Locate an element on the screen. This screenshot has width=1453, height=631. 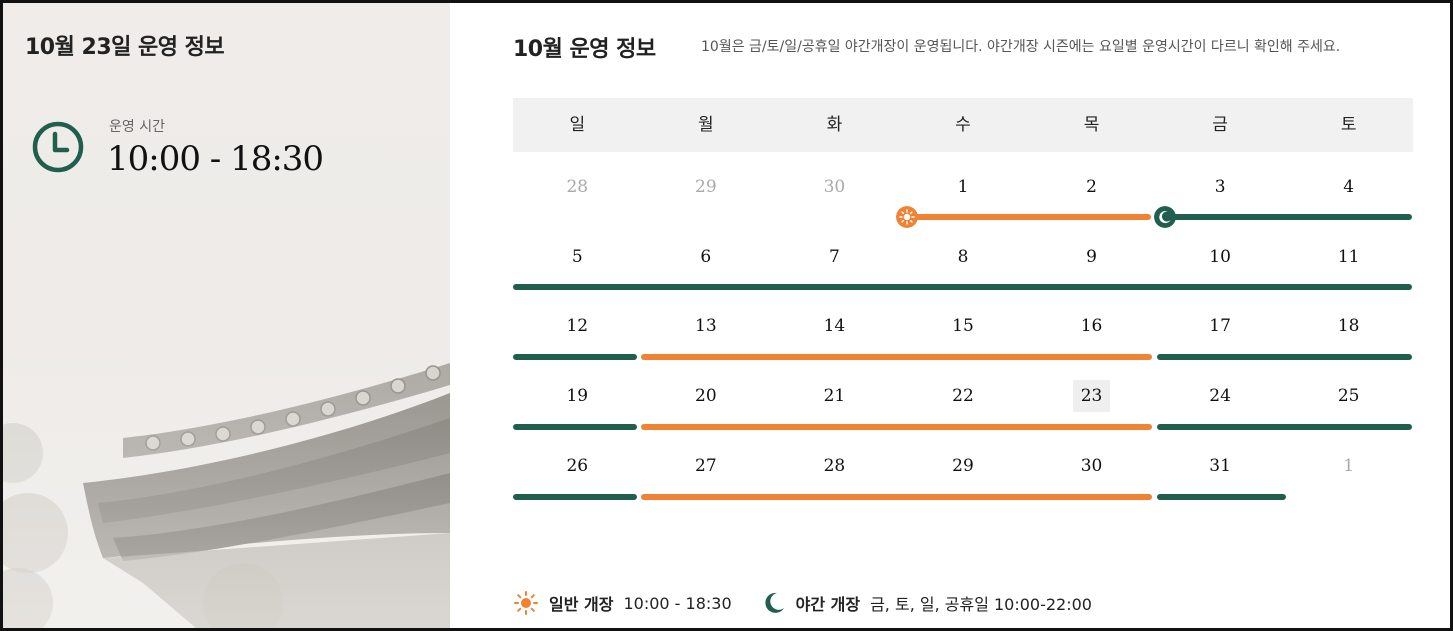
weekday-header: 일 월 화 수 목 금 토 is located at coordinates (963, 125).